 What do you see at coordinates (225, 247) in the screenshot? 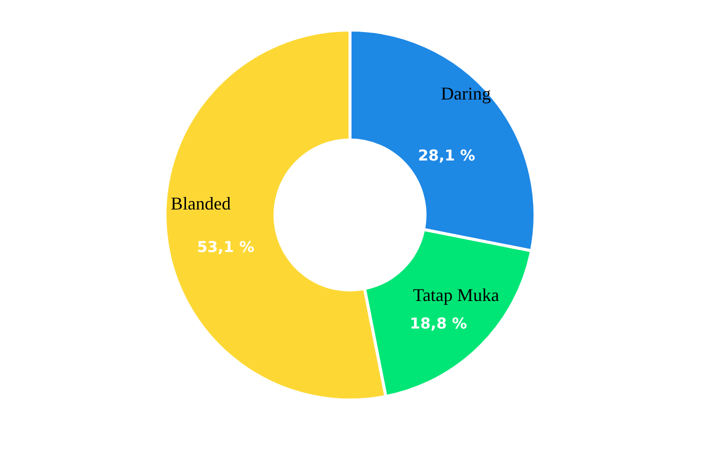
I see `data-label: 53,1 %` at bounding box center [225, 247].